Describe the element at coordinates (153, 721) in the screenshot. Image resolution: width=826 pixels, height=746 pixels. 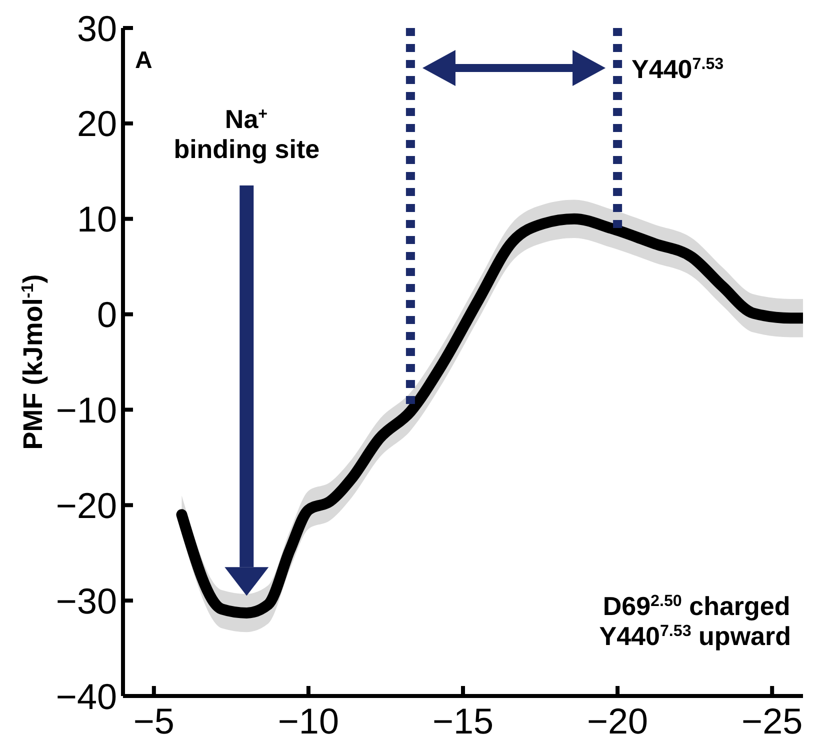
I see `x-tick-label: −5` at that location.